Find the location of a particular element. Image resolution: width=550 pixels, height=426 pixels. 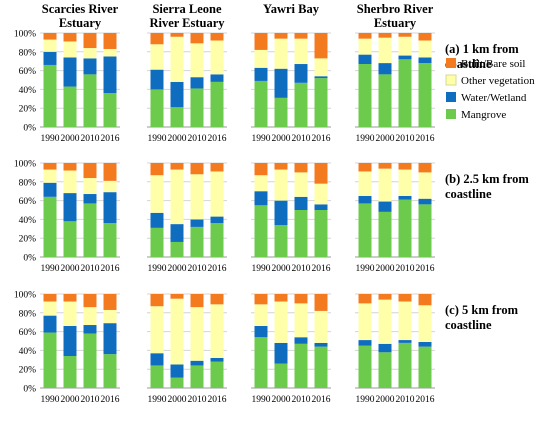

panel-r1-c1: 0% 20% 40% 60% 80% 100% 1990 2000 2010 2016 is located at coordinates (67, 87).